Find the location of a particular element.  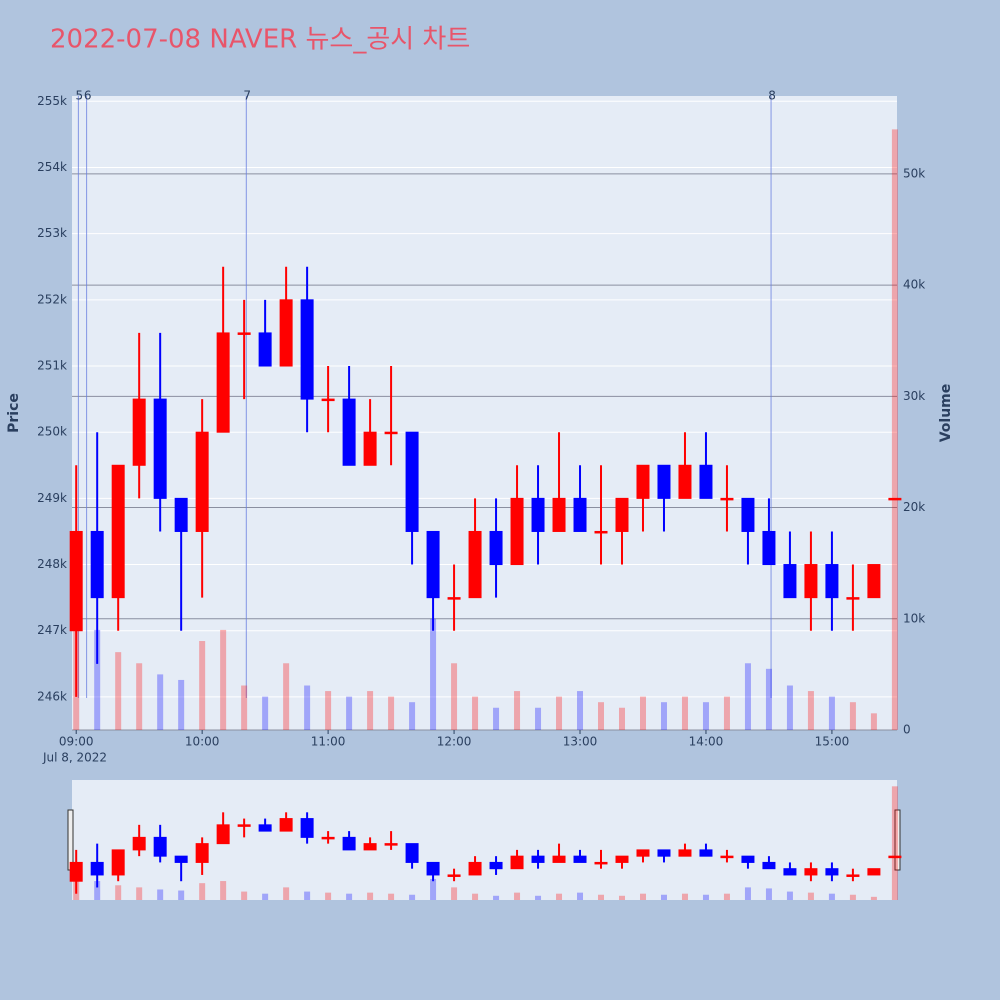

y2-axis-title: Volume is located at coordinates (946, 413).